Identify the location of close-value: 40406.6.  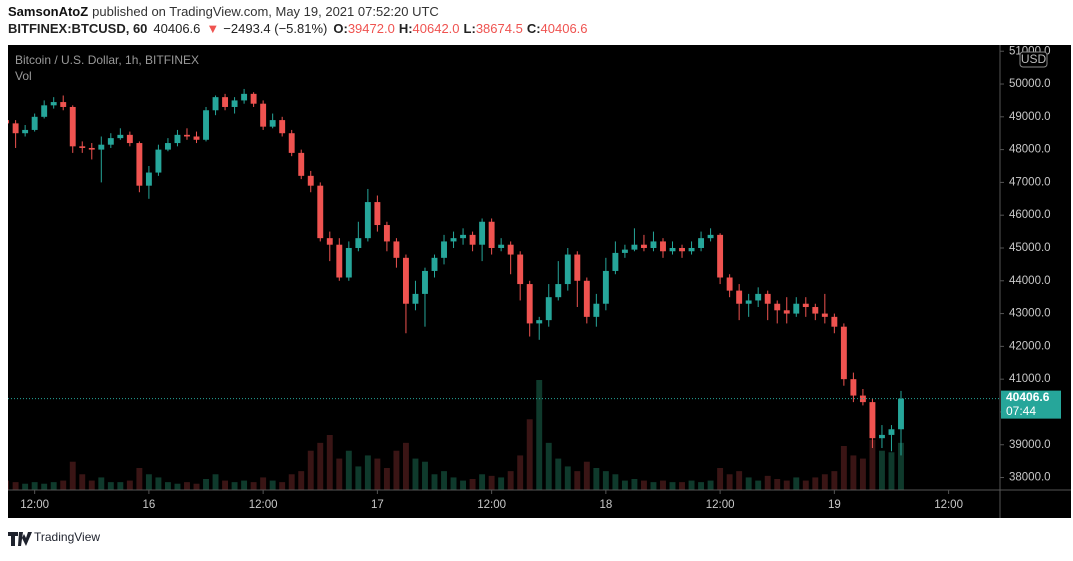
(564, 28).